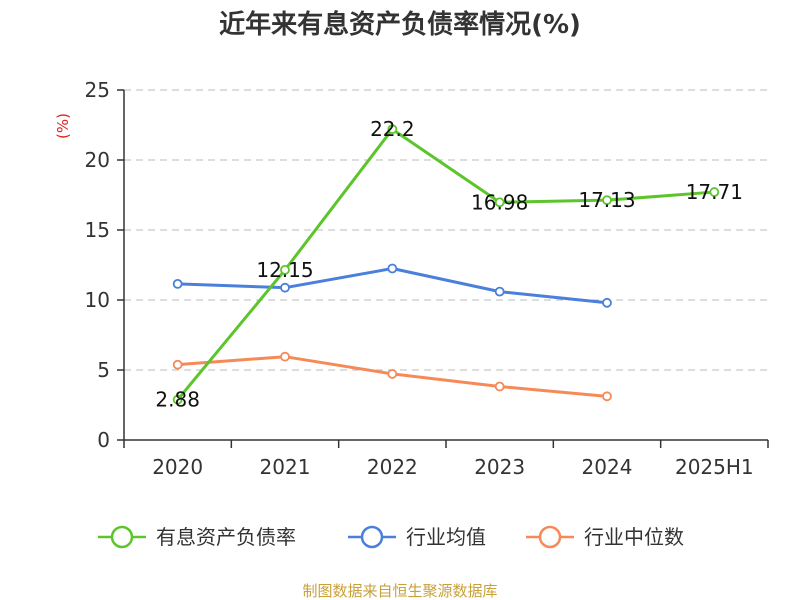  I want to click on chart-title: 近年来有息资产负债率情况(%), so click(400, 24).